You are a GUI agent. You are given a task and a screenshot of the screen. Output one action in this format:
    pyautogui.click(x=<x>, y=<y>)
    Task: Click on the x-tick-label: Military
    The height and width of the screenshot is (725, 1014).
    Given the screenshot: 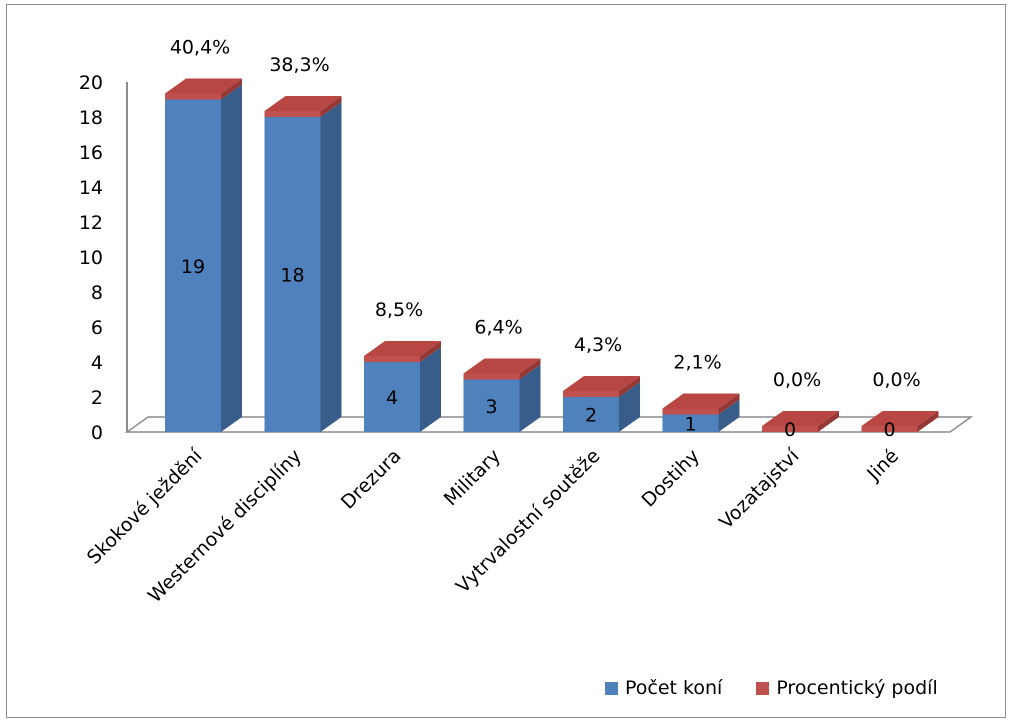 What is the action you would take?
    pyautogui.click(x=472, y=477)
    